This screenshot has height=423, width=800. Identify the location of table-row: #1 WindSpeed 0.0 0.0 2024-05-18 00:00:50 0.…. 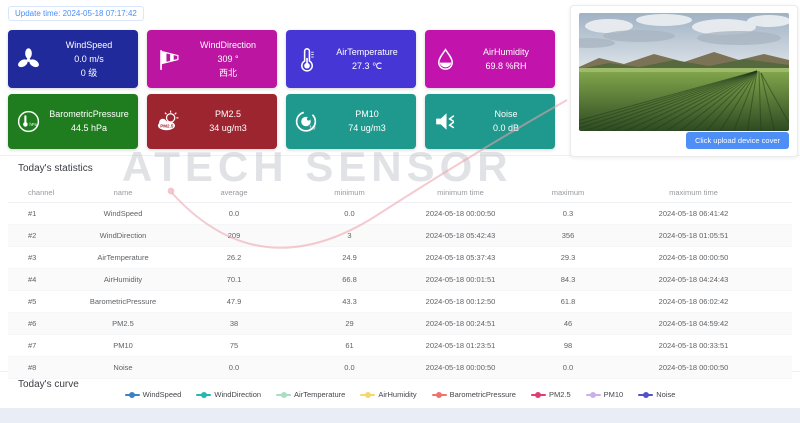
(400, 213).